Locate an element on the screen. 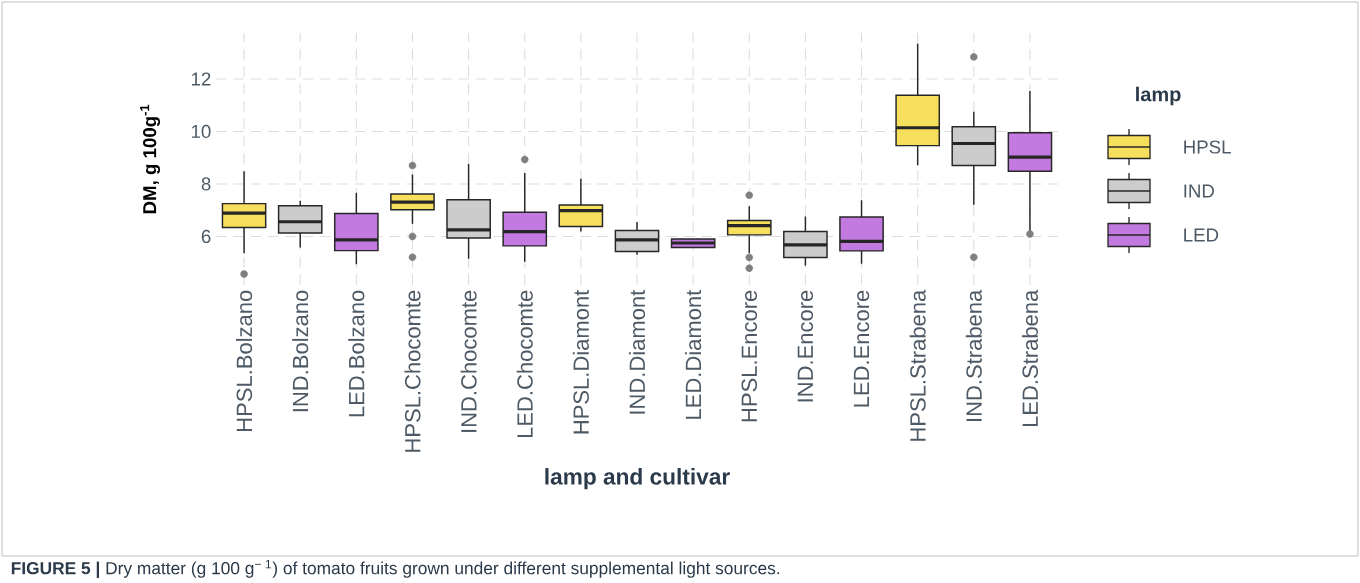 The height and width of the screenshot is (583, 1360). text: FIGURE 5 | Dry matter (g 100 g$^{− 1}$) of tomato fruits grown under different supplemental light sources. is located at coordinates (395, 569).